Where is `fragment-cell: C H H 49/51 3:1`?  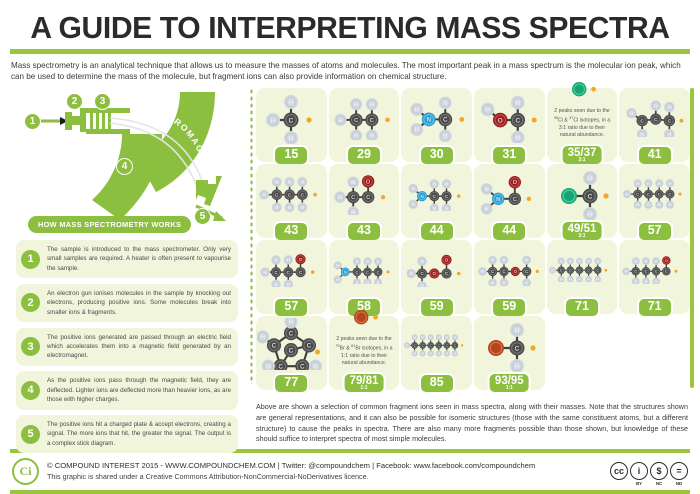 fragment-cell: C H H 49/51 3:1 is located at coordinates (582, 202).